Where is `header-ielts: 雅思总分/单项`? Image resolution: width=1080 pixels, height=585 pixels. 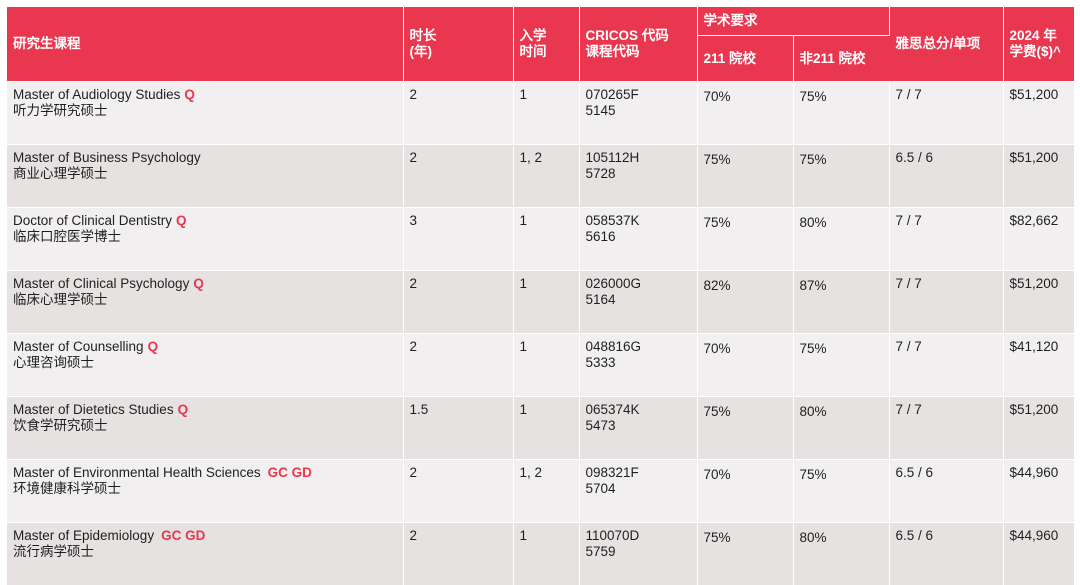 header-ielts: 雅思总分/单项 is located at coordinates (946, 44).